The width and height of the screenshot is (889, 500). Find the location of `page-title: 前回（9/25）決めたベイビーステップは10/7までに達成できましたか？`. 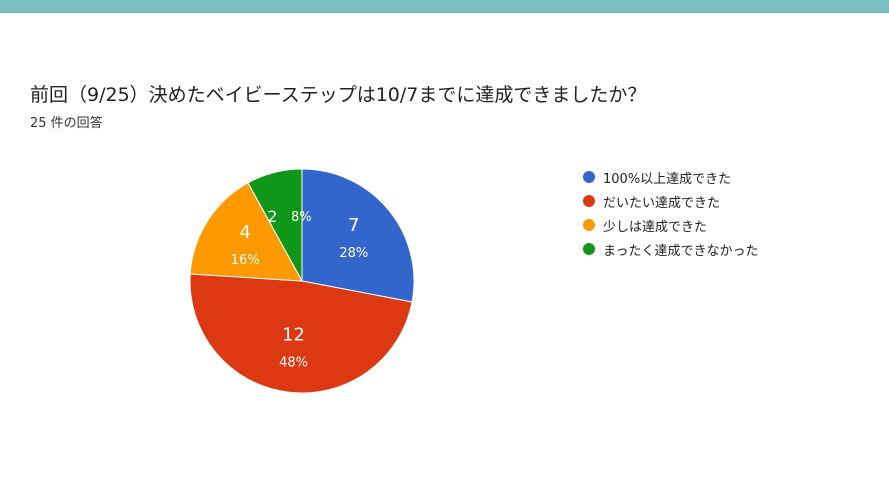

page-title: 前回（9/25）決めたベイビーステップは10/7までに達成できましたか？ is located at coordinates (338, 95).